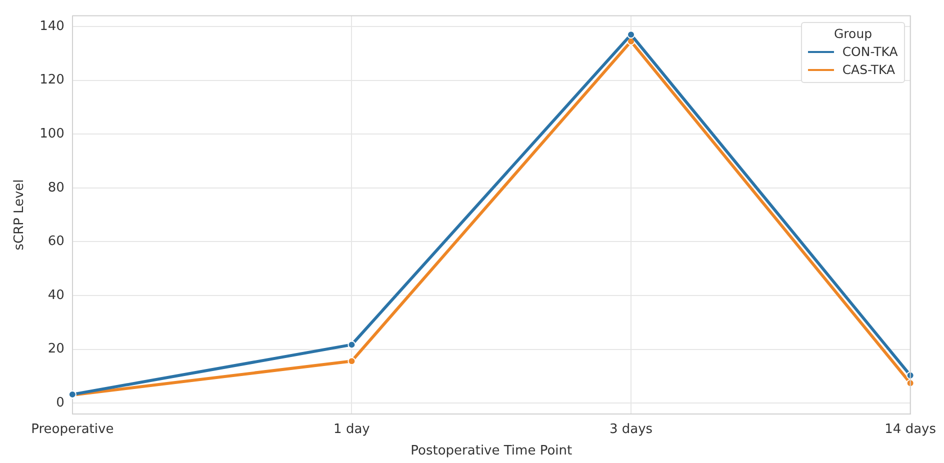 The width and height of the screenshot is (944, 463). What do you see at coordinates (491, 451) in the screenshot?
I see `x-axis-title: Postoperative Time Point` at bounding box center [491, 451].